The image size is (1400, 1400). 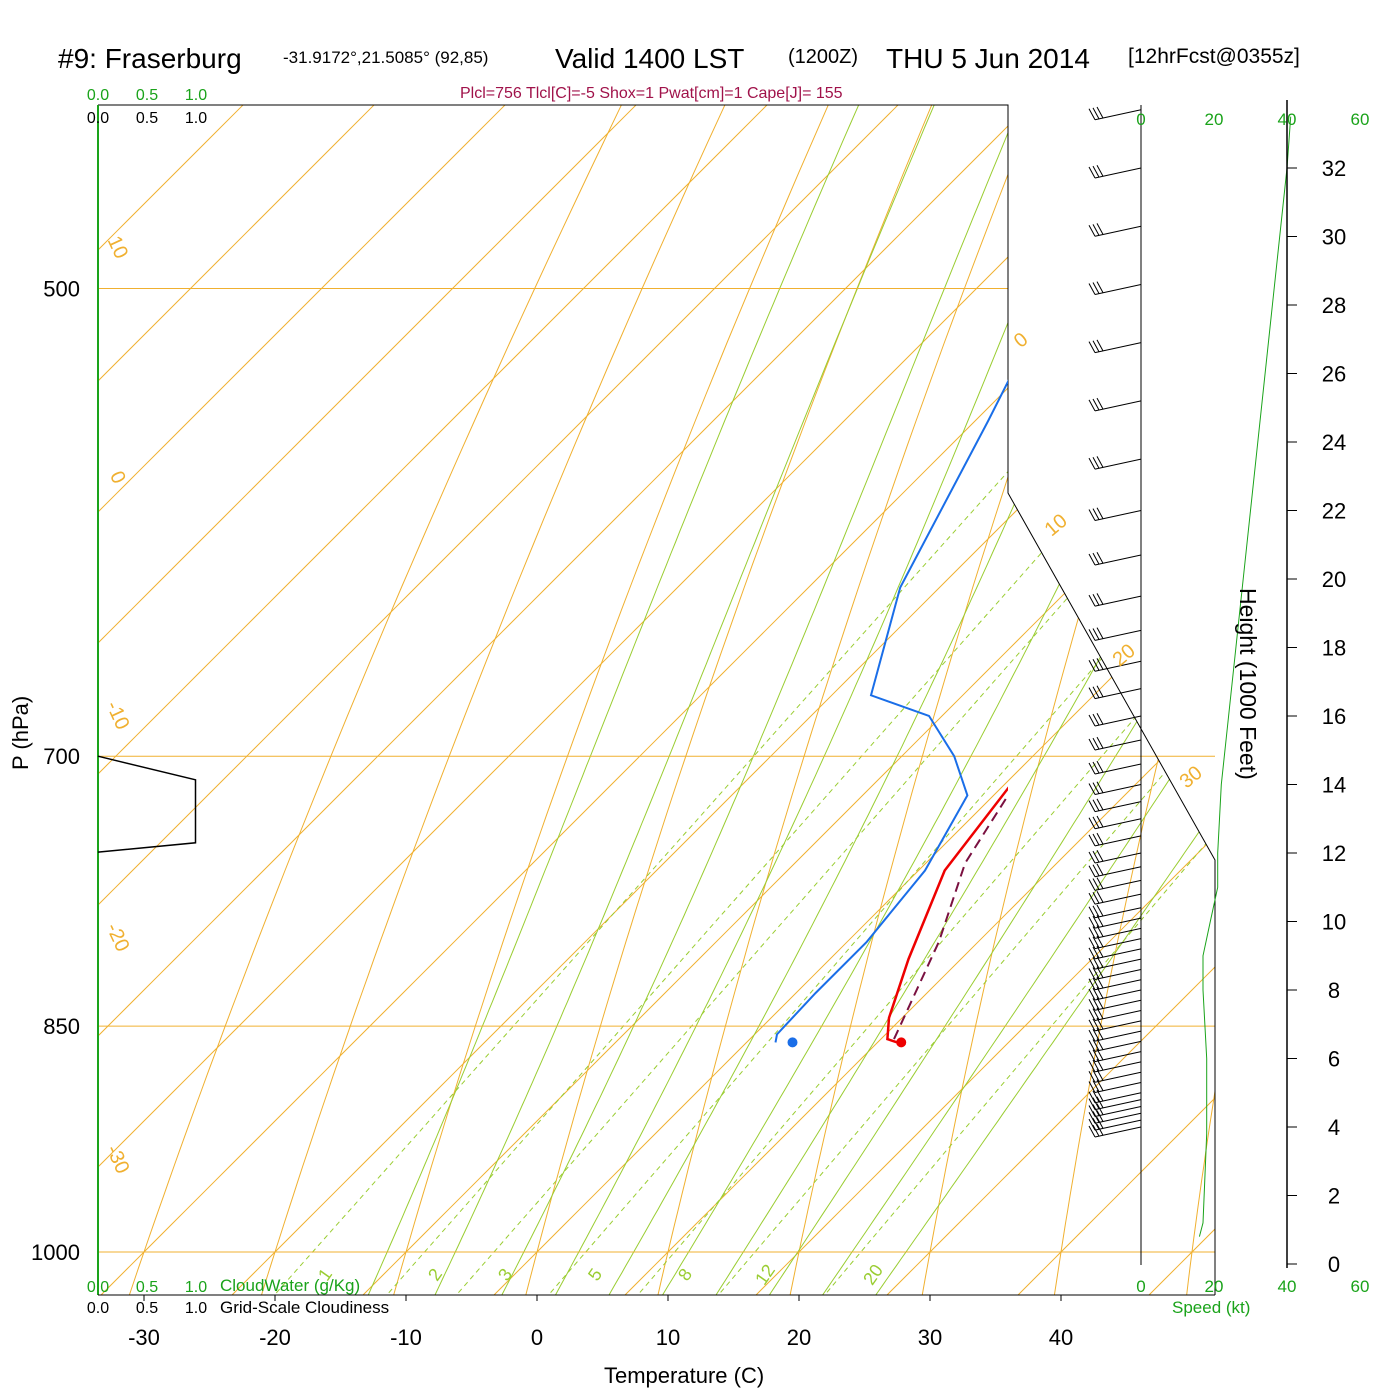 What do you see at coordinates (505, 1275) in the screenshot?
I see `mixing-ratio-label: 3` at bounding box center [505, 1275].